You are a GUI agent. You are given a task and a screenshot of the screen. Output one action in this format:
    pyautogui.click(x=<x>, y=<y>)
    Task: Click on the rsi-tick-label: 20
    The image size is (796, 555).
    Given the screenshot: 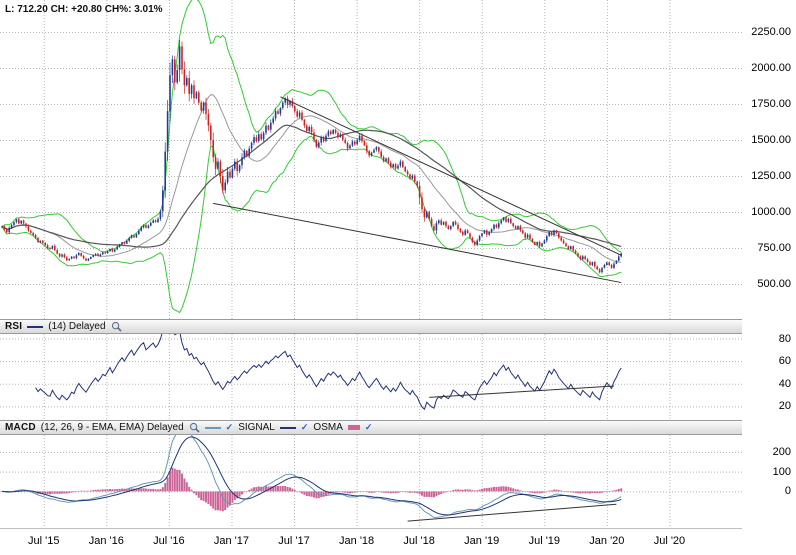 What is the action you would take?
    pyautogui.click(x=784, y=406)
    